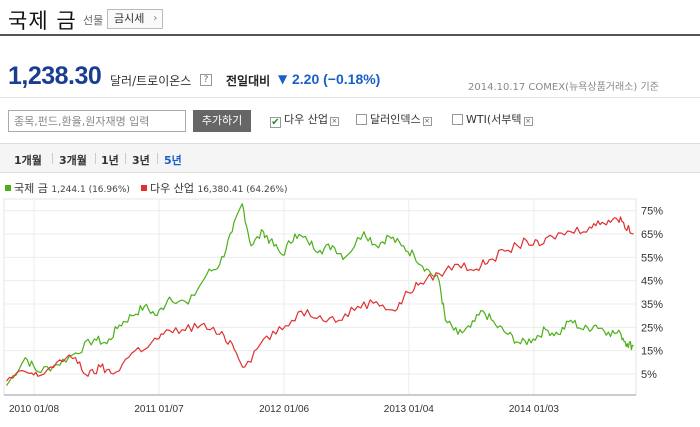 The height and width of the screenshot is (427, 700). What do you see at coordinates (110, 160) in the screenshot?
I see `tab-1-year: 1년` at bounding box center [110, 160].